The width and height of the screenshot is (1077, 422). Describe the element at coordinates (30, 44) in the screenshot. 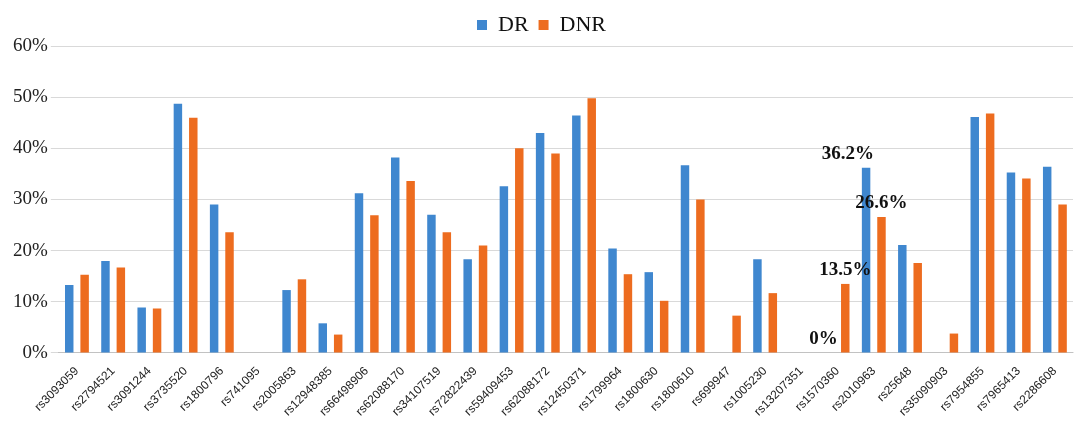

I see `y-tick-label: 60%` at that location.